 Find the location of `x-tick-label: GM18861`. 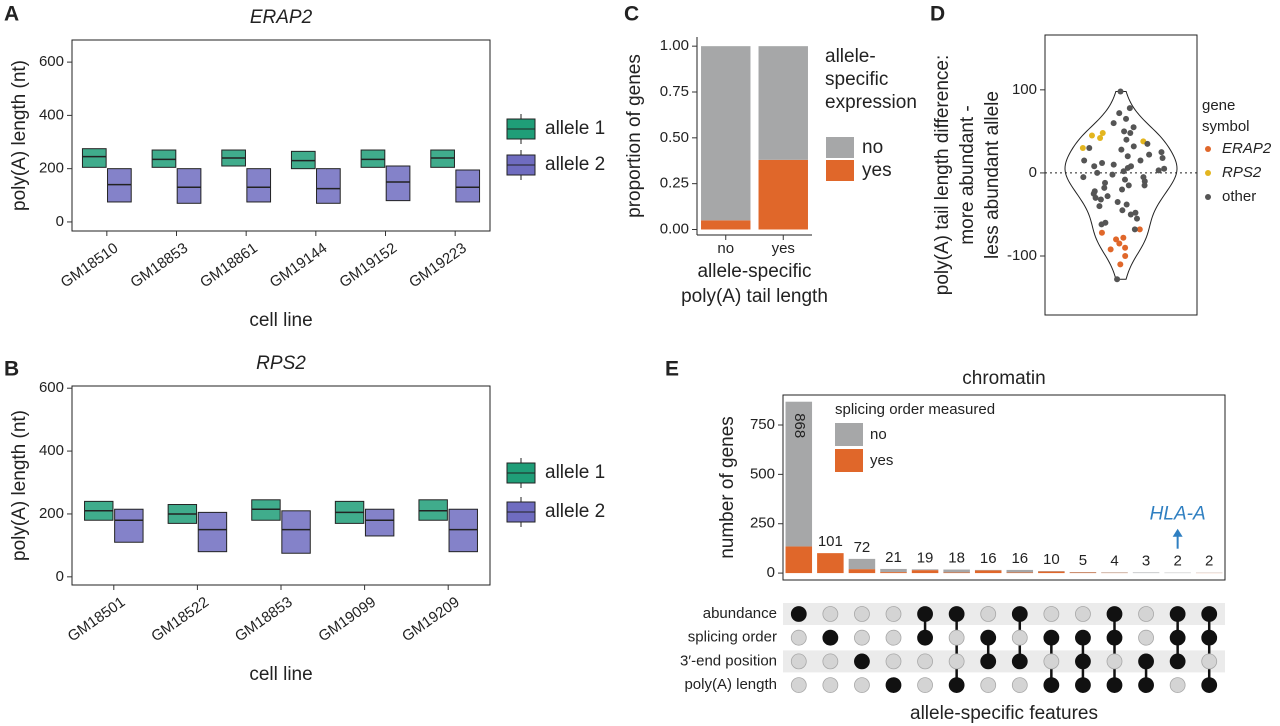

x-tick-label: GM18861 is located at coordinates (229, 266).